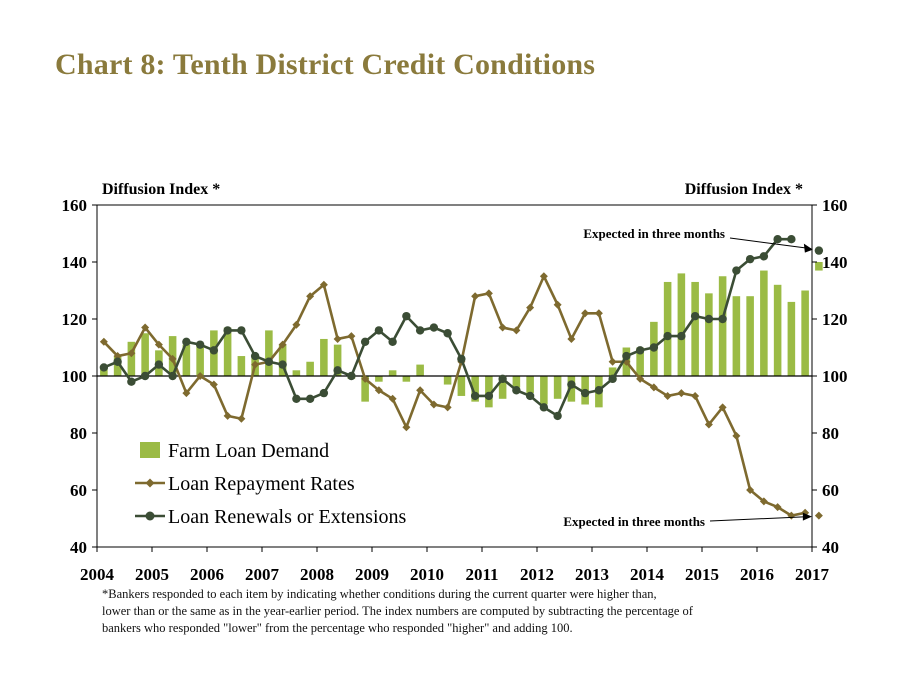  I want to click on left-y-tick-label: 40, so click(78, 547).